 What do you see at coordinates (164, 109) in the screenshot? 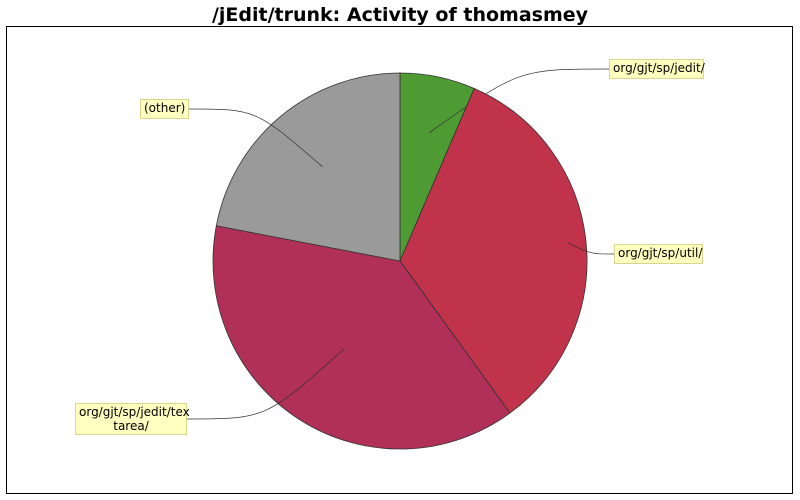
I see `slice-label-3: (other)` at bounding box center [164, 109].